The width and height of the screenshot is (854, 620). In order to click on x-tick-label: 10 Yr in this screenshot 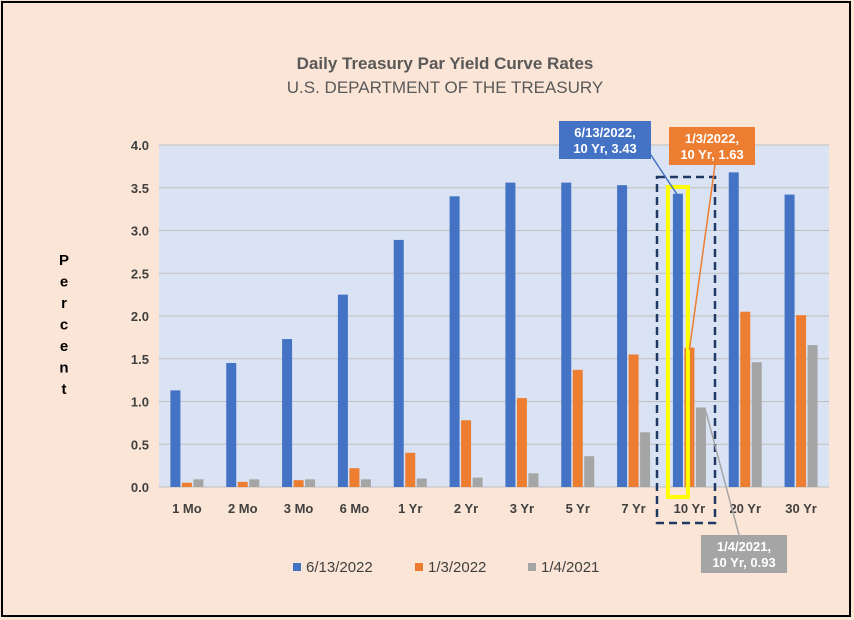, I will do `click(690, 508)`.